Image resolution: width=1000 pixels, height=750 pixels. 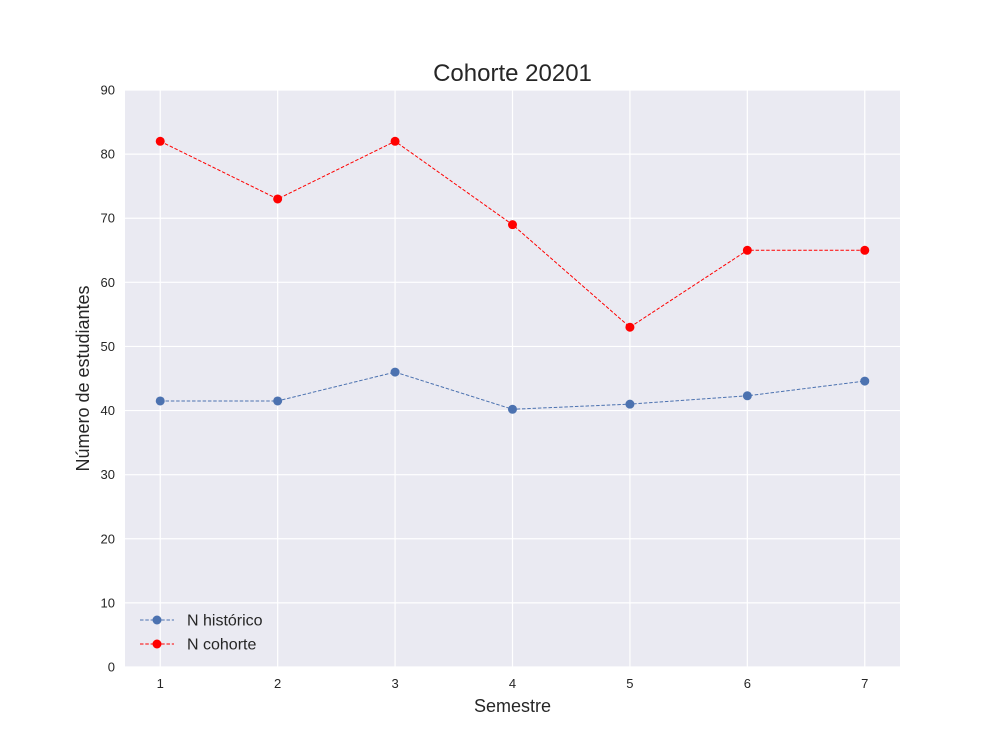 I want to click on x-tick-label: 6, so click(x=747, y=683).